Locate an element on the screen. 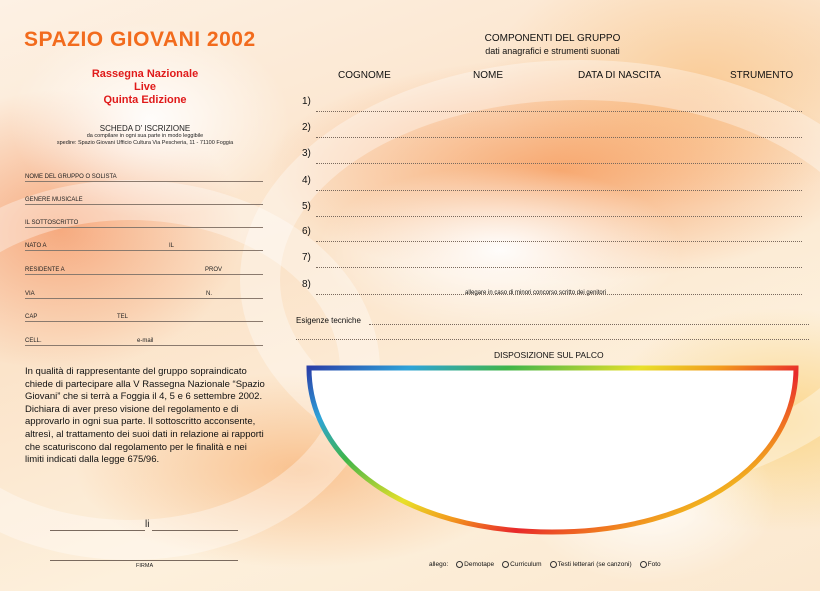 The width and height of the screenshot is (820, 591). option-testi: Testi letterari (se canzoni) is located at coordinates (590, 564).